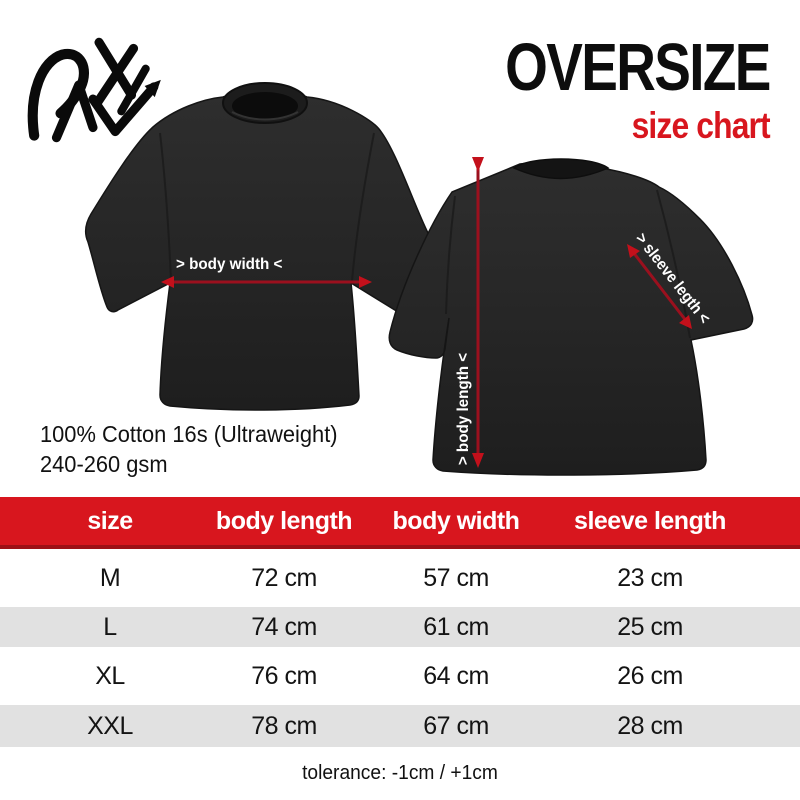 This screenshot has height=800, width=800. I want to click on title-block: OVERSIZE size chart, so click(609, 88).